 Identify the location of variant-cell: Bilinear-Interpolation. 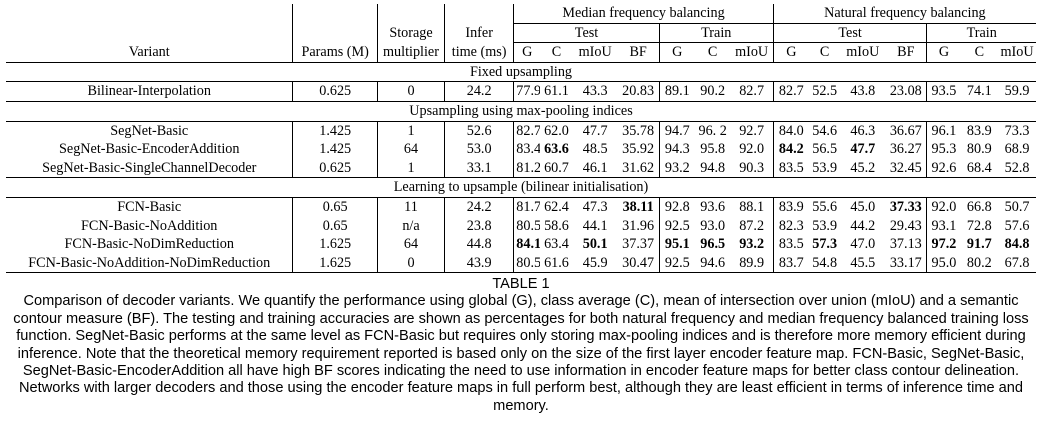
(150, 91).